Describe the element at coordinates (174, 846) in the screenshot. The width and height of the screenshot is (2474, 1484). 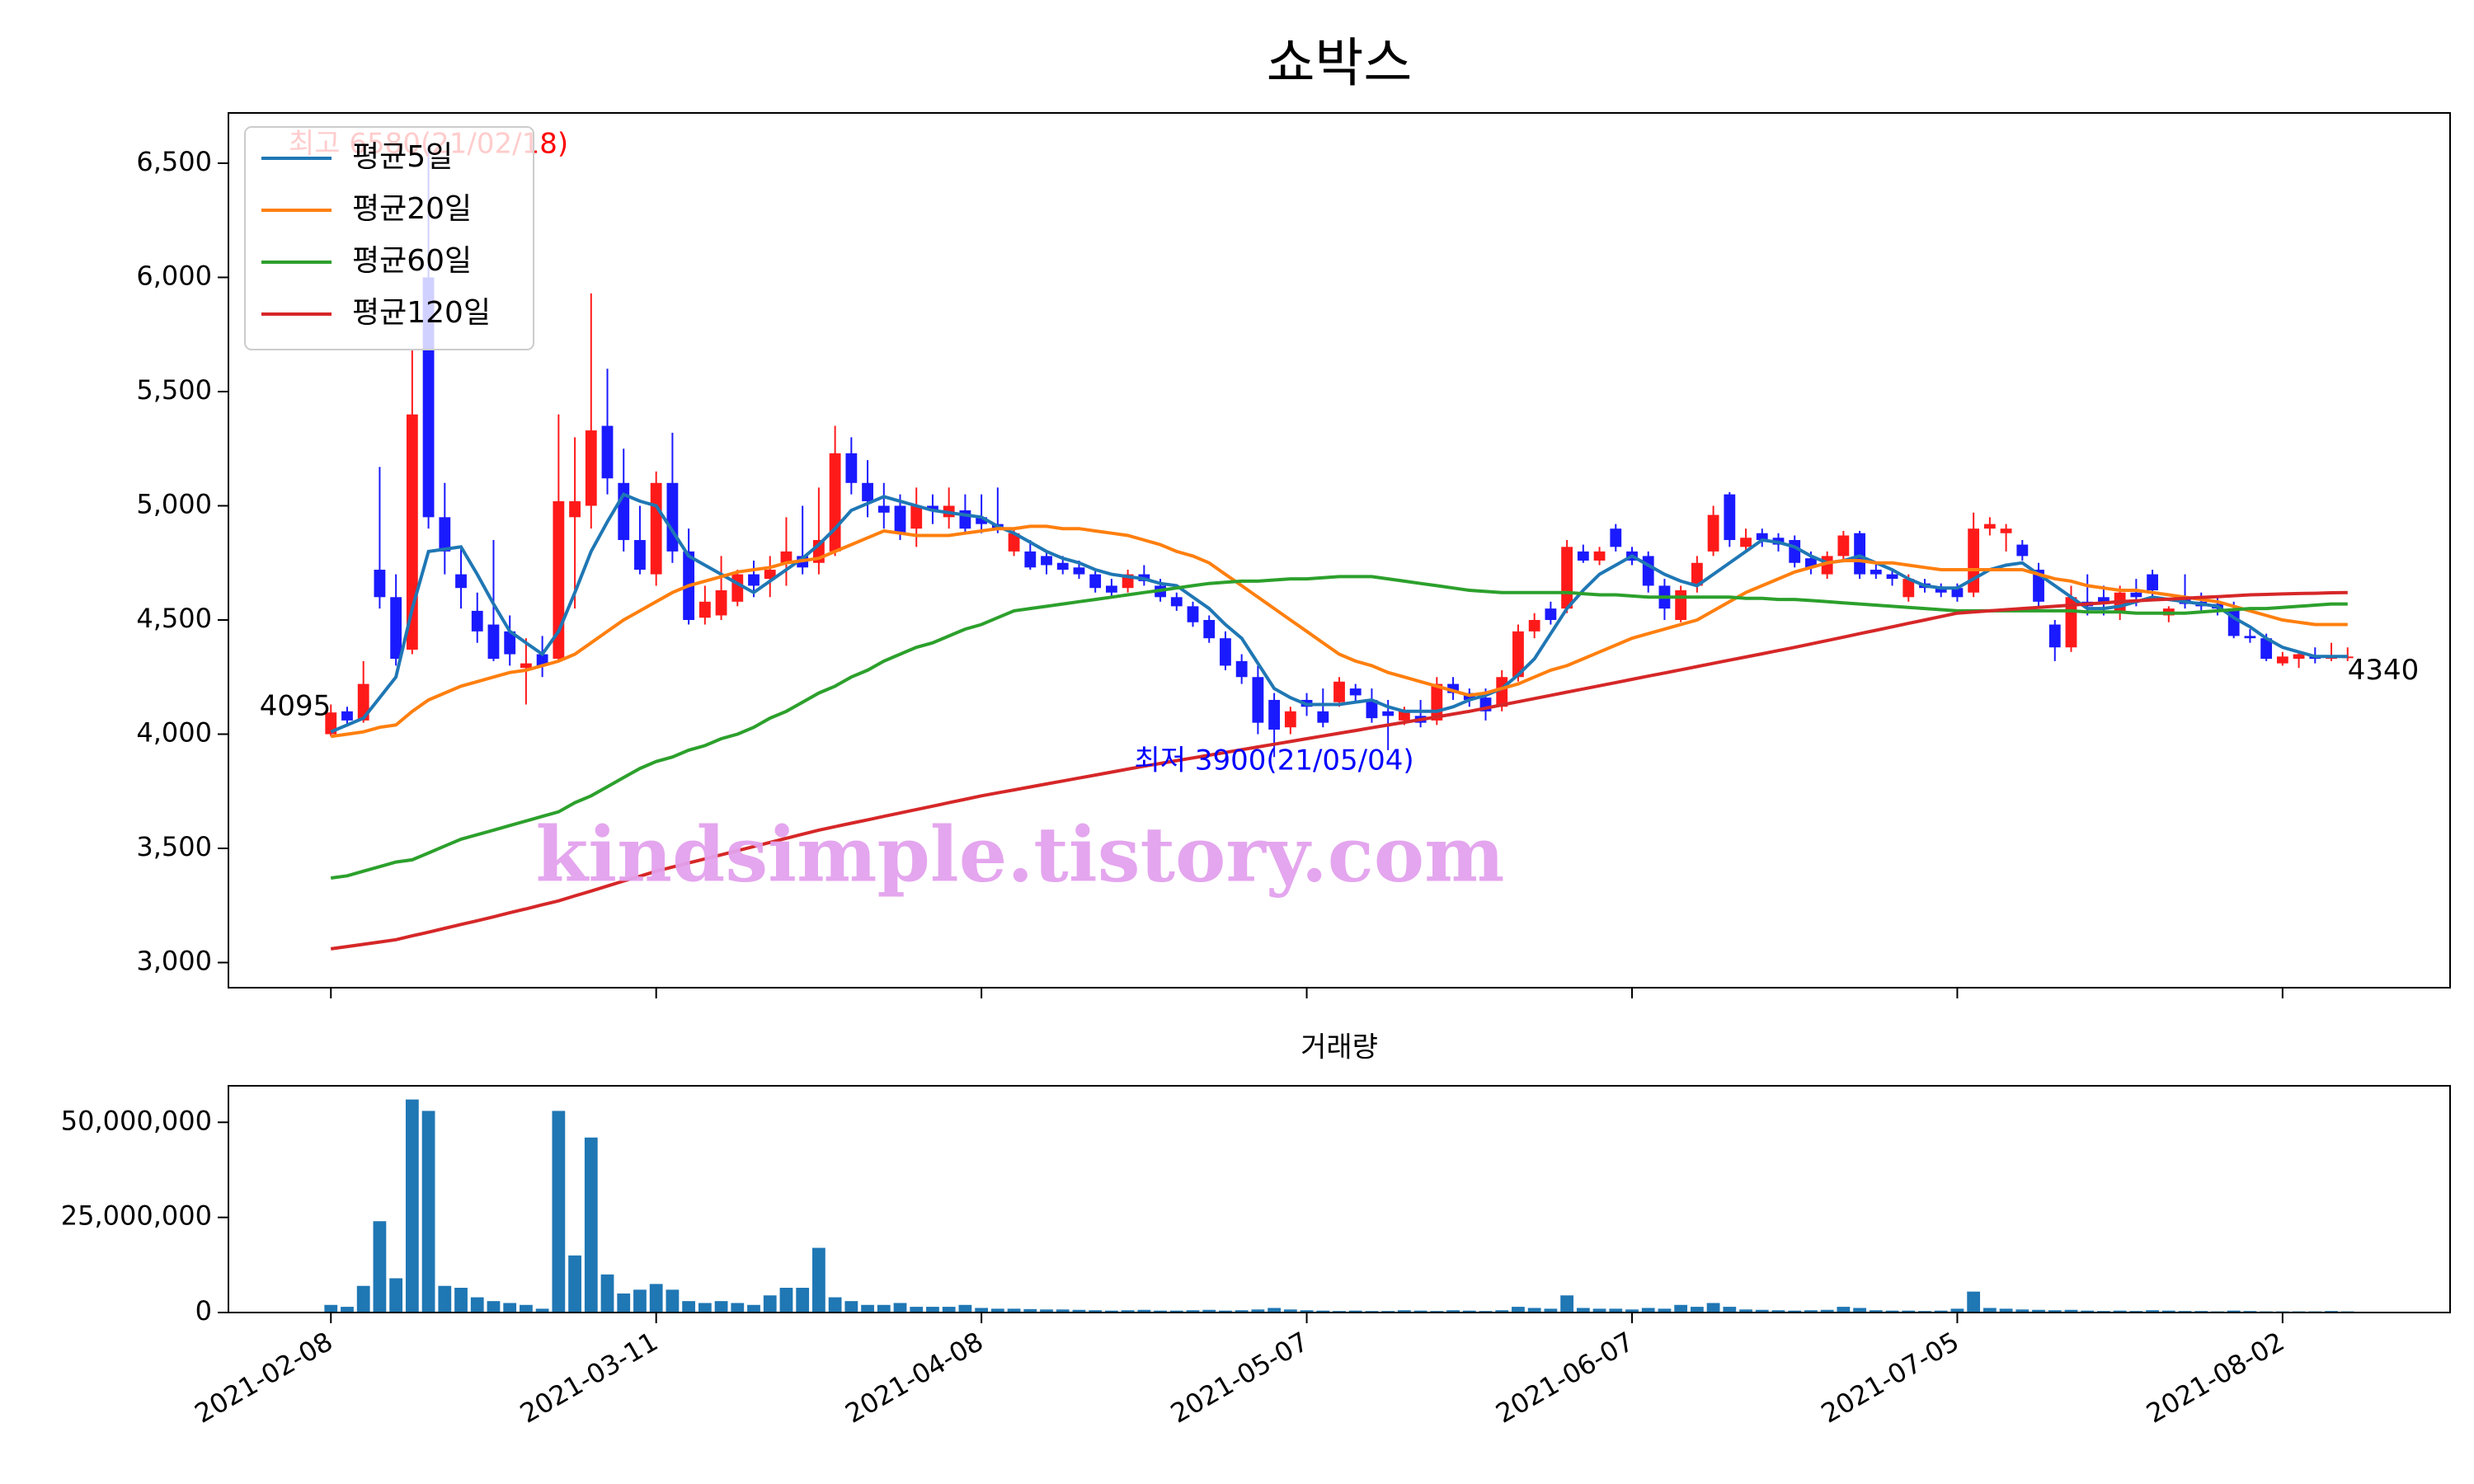
I see `y-tick-label: 3,500` at that location.